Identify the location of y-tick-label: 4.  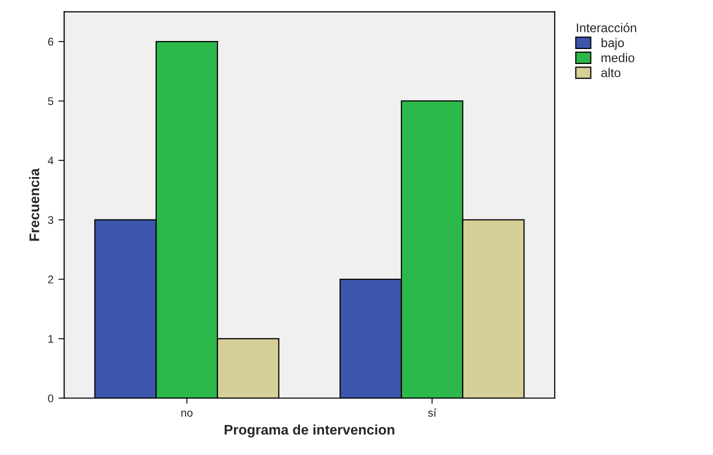
(51, 160).